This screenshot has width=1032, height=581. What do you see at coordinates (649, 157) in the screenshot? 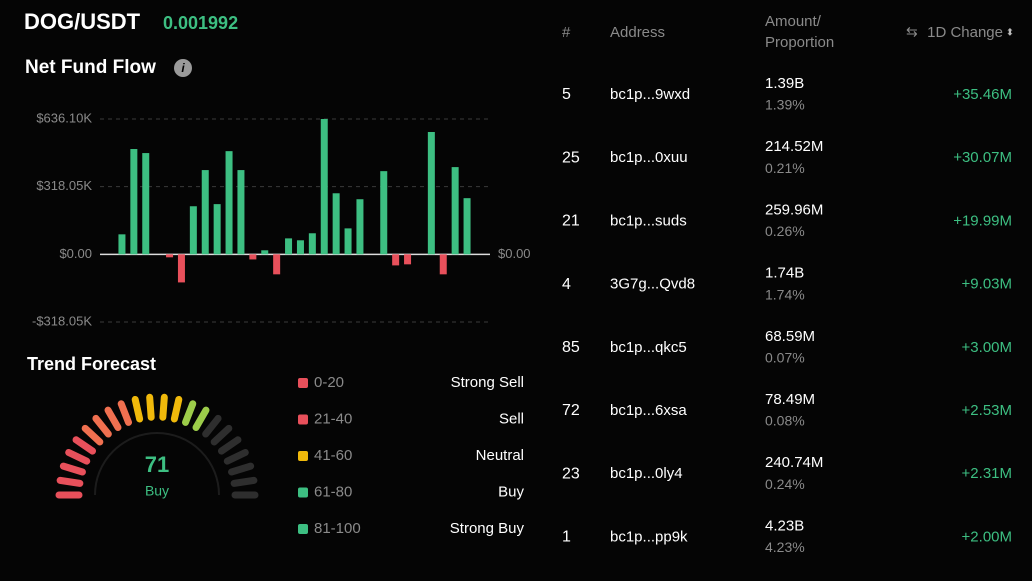
I see `address: bc1p...0xuu` at bounding box center [649, 157].